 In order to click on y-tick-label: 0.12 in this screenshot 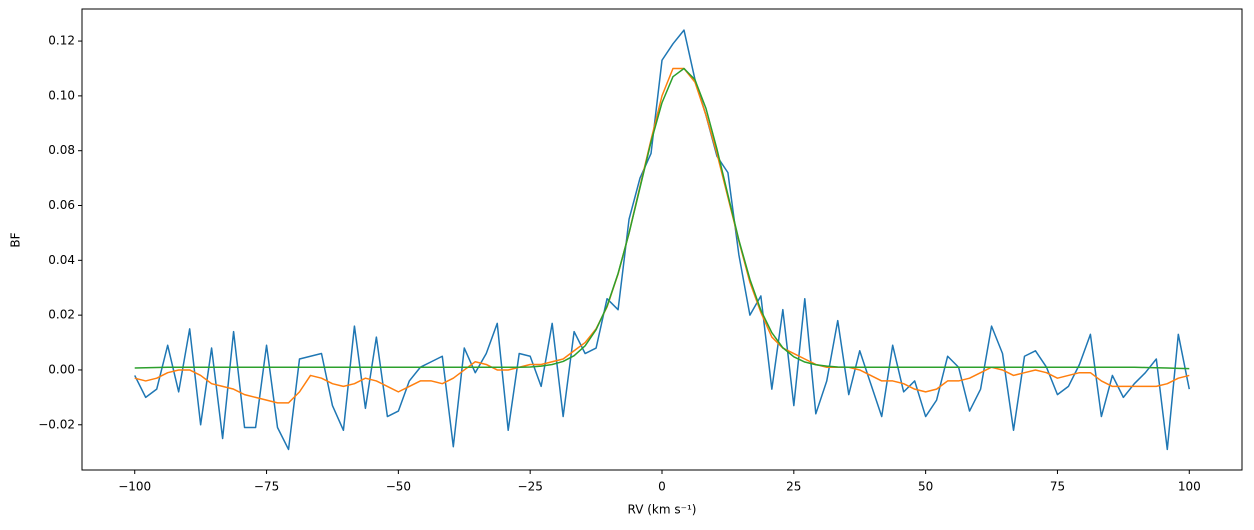, I will do `click(61, 41)`.